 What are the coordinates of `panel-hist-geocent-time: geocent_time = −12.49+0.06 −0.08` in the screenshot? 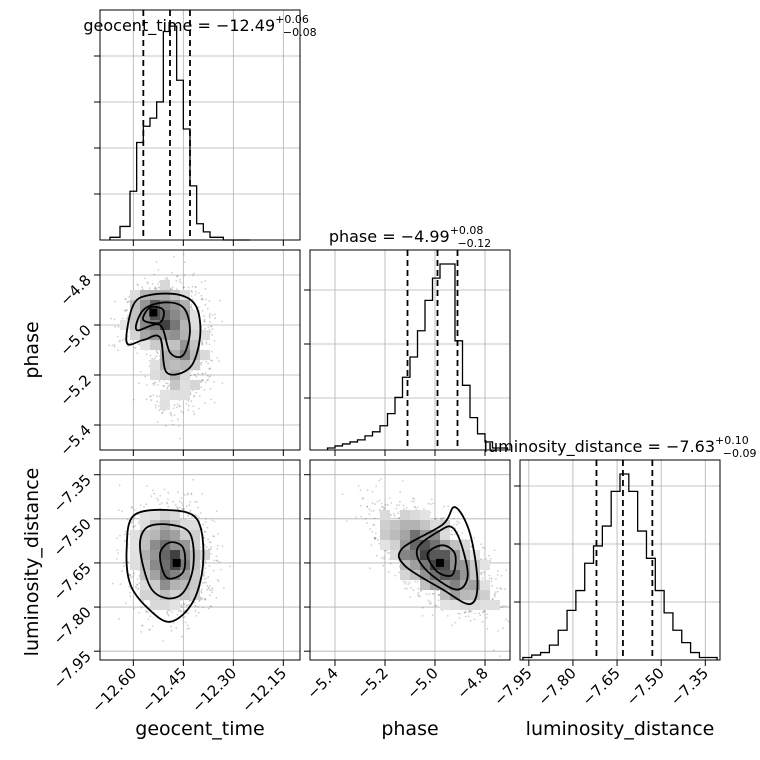 It's located at (200, 127).